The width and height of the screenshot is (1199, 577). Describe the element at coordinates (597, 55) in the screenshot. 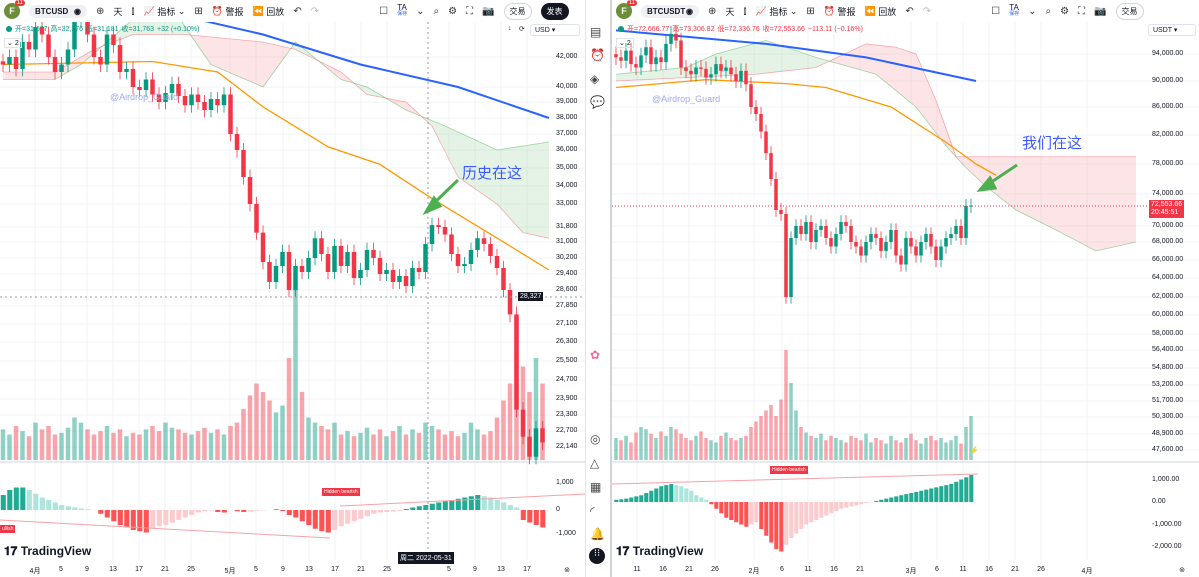

I see `alarm-clock-icon: ⏰` at that location.